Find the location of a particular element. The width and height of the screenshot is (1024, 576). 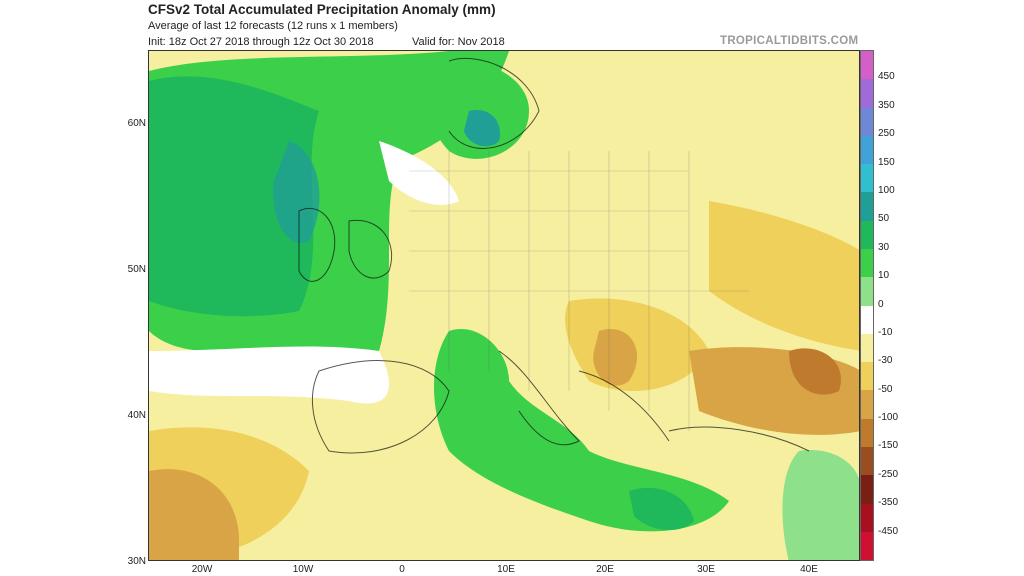

colorbar-label: -450 is located at coordinates (888, 531).